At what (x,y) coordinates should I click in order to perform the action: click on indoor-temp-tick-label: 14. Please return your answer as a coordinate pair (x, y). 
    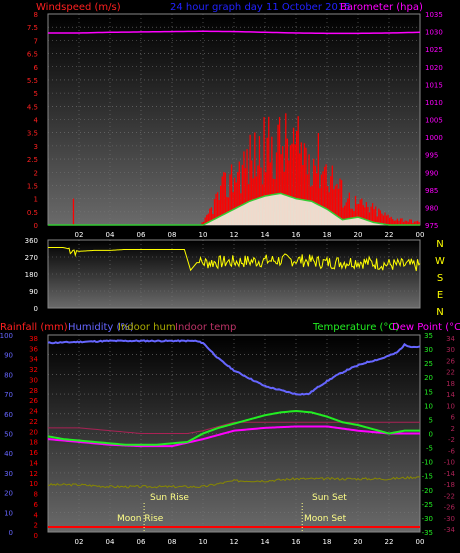
    Looking at the image, I should click on (450, 395).